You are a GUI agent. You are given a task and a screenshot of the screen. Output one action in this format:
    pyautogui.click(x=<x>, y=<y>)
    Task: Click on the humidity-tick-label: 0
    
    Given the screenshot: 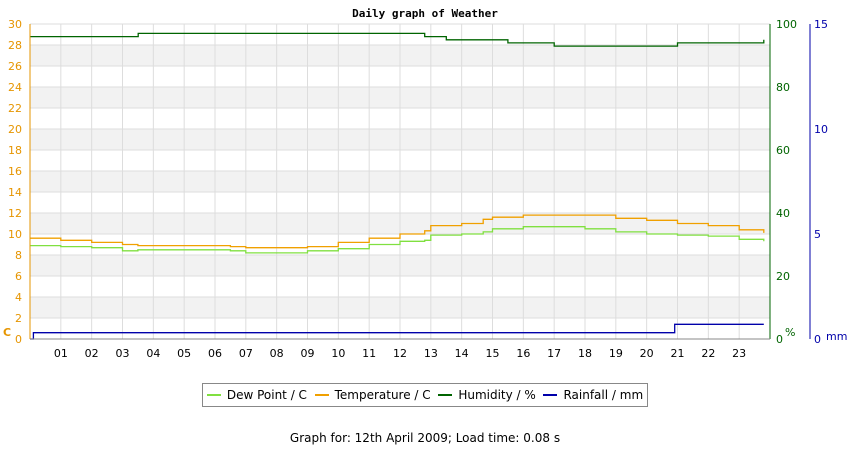 What is the action you would take?
    pyautogui.click(x=779, y=339)
    